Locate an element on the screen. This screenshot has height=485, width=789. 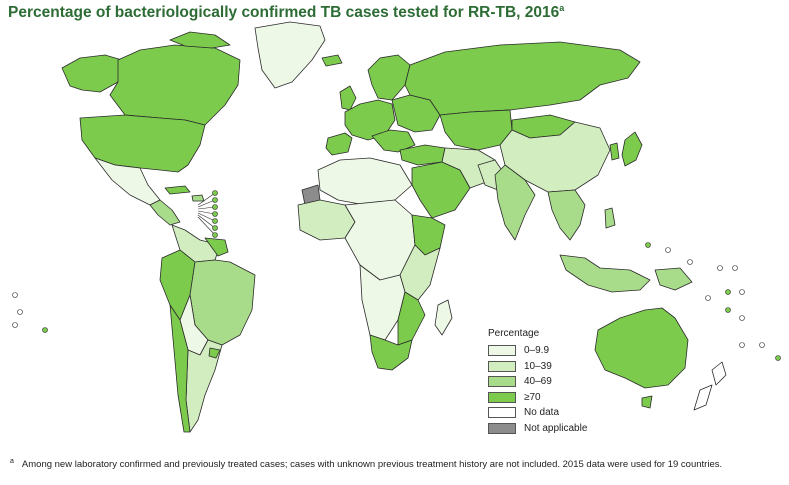
region-south-africa is located at coordinates (391, 352).